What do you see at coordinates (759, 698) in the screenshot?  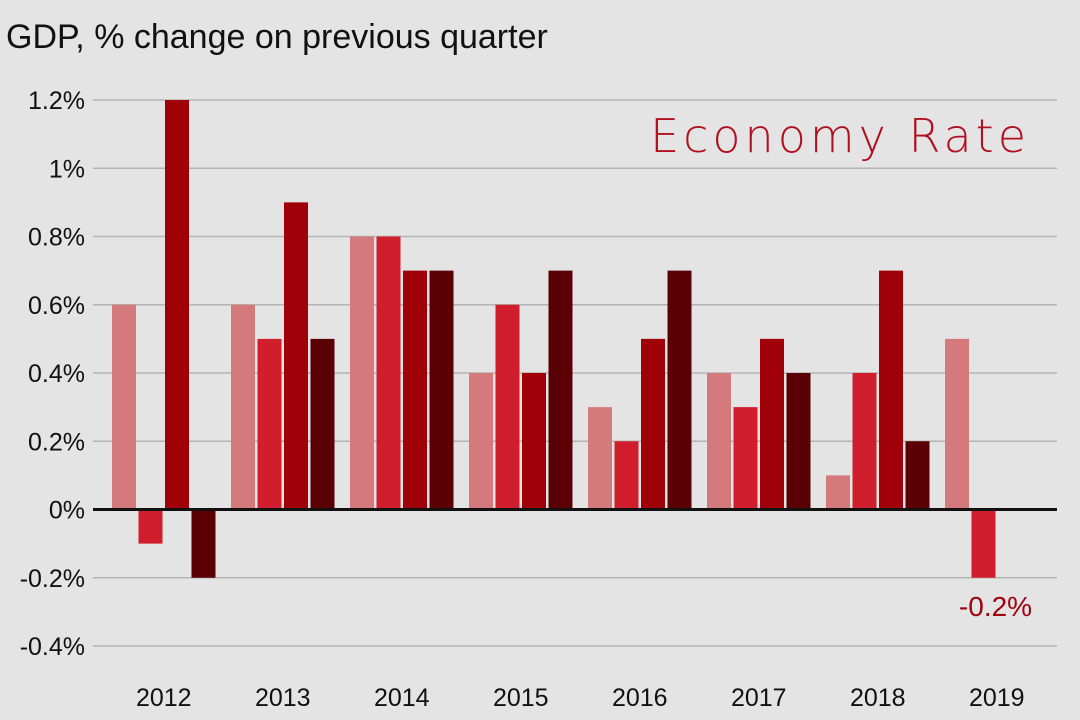 I see `x-category-label: 2017` at bounding box center [759, 698].